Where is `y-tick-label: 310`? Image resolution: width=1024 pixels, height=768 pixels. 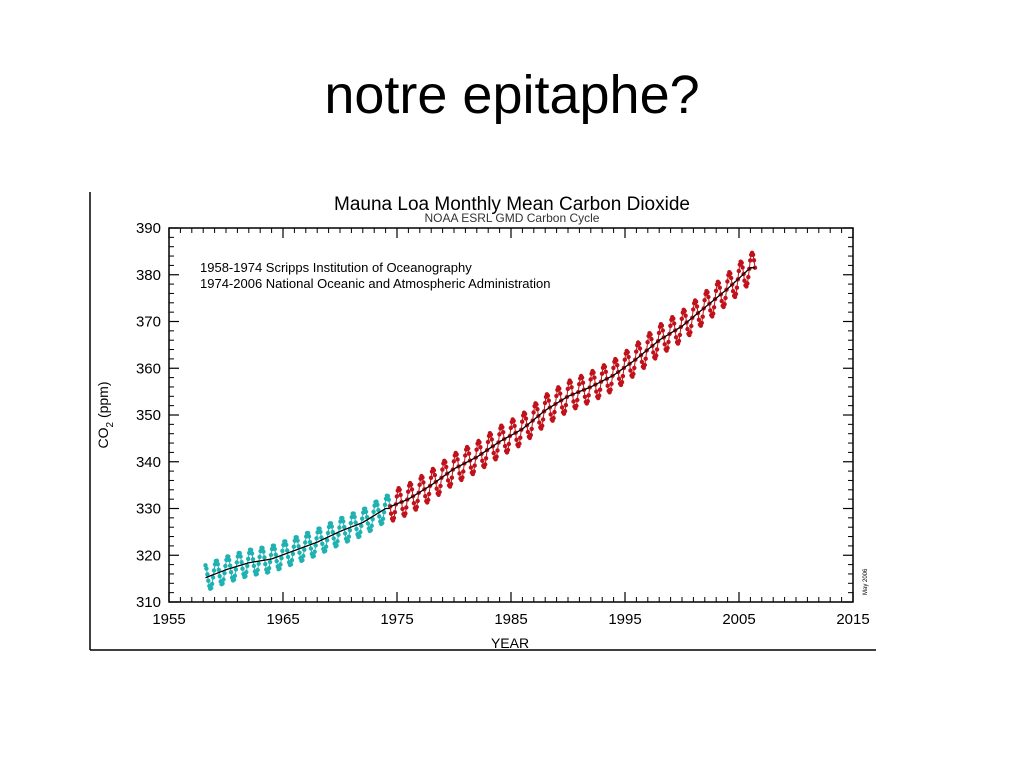
y-tick-label: 310 is located at coordinates (148, 602).